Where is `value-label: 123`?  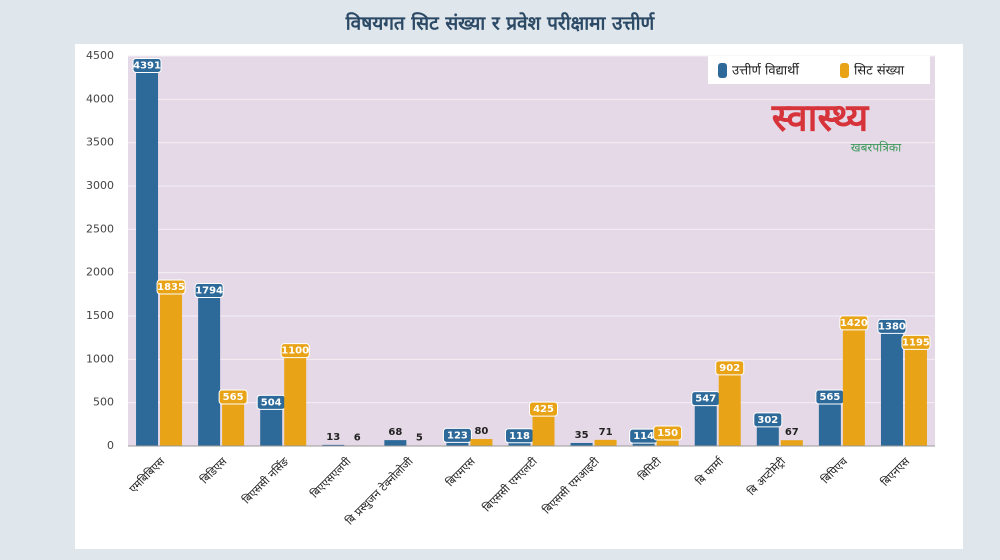 value-label: 123 is located at coordinates (457, 435).